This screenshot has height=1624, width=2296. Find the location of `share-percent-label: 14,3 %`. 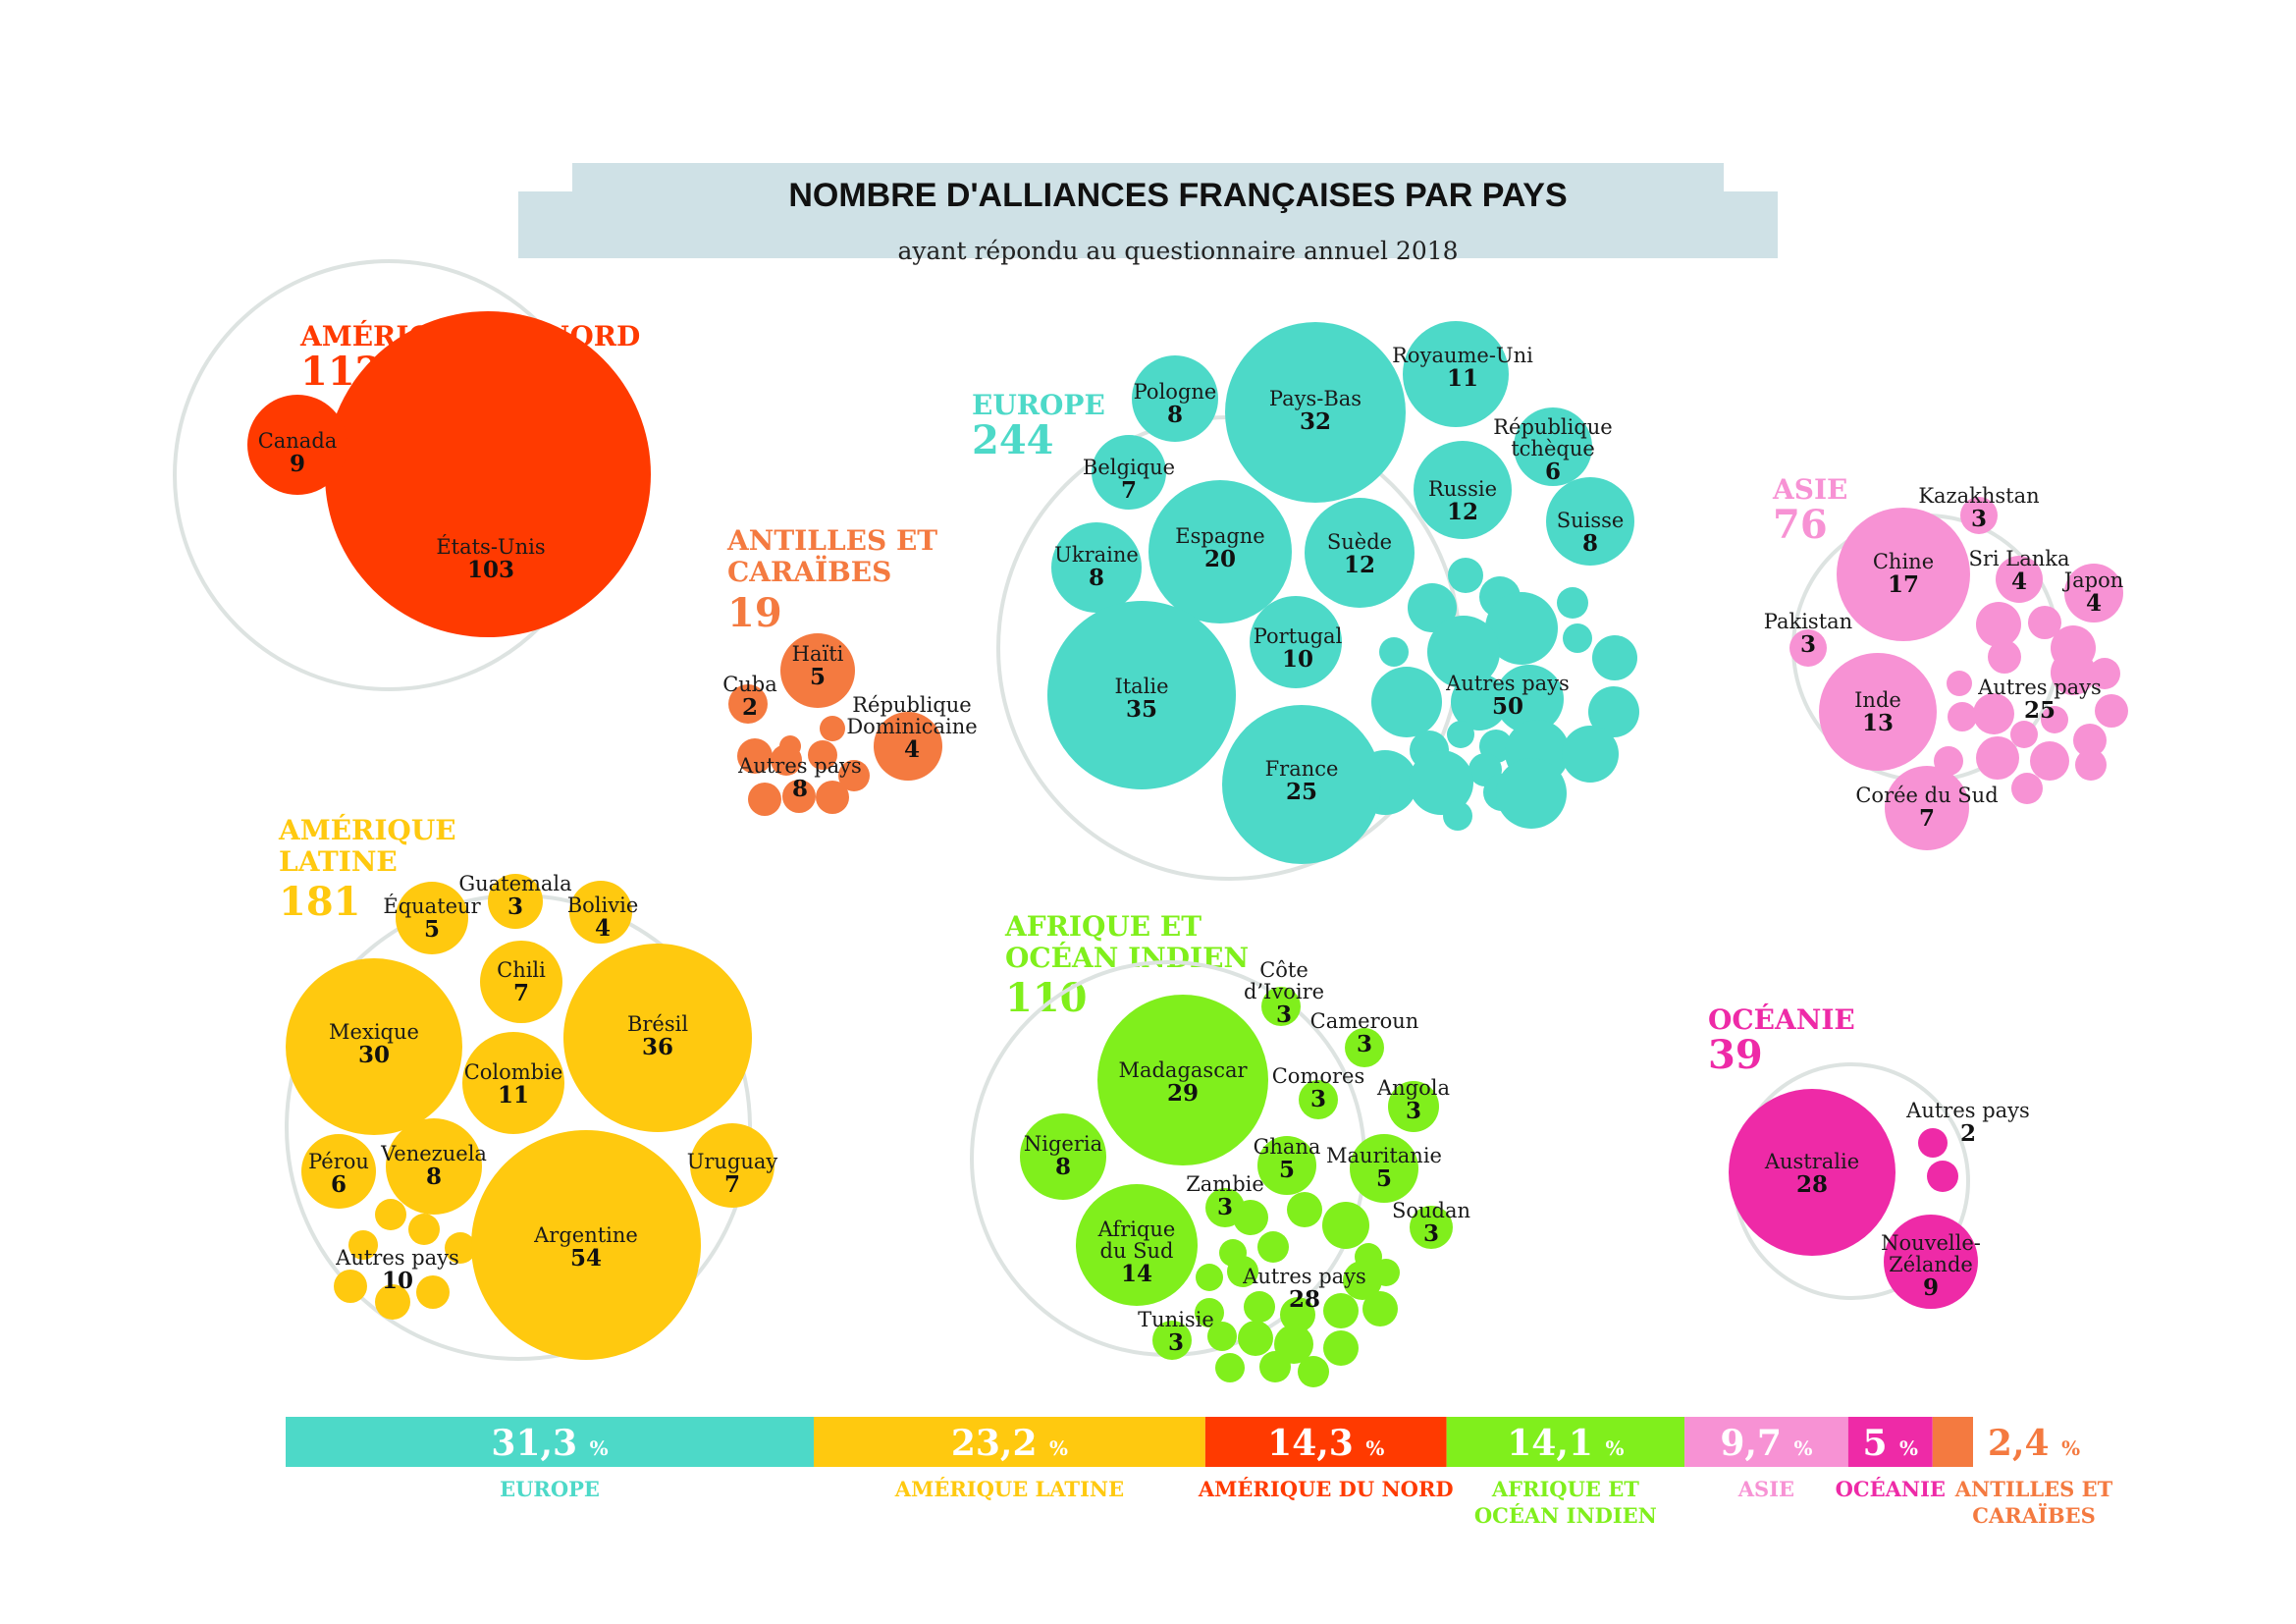

share-percent-label: 14,3 % is located at coordinates (1326, 1443).